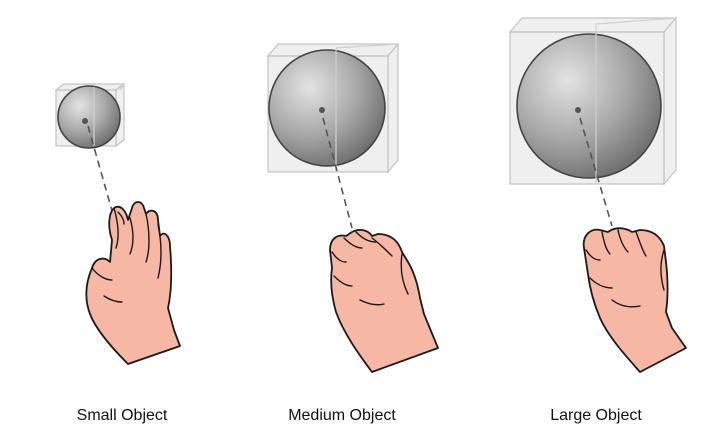  I want to click on small-ray, so click(103, 179).